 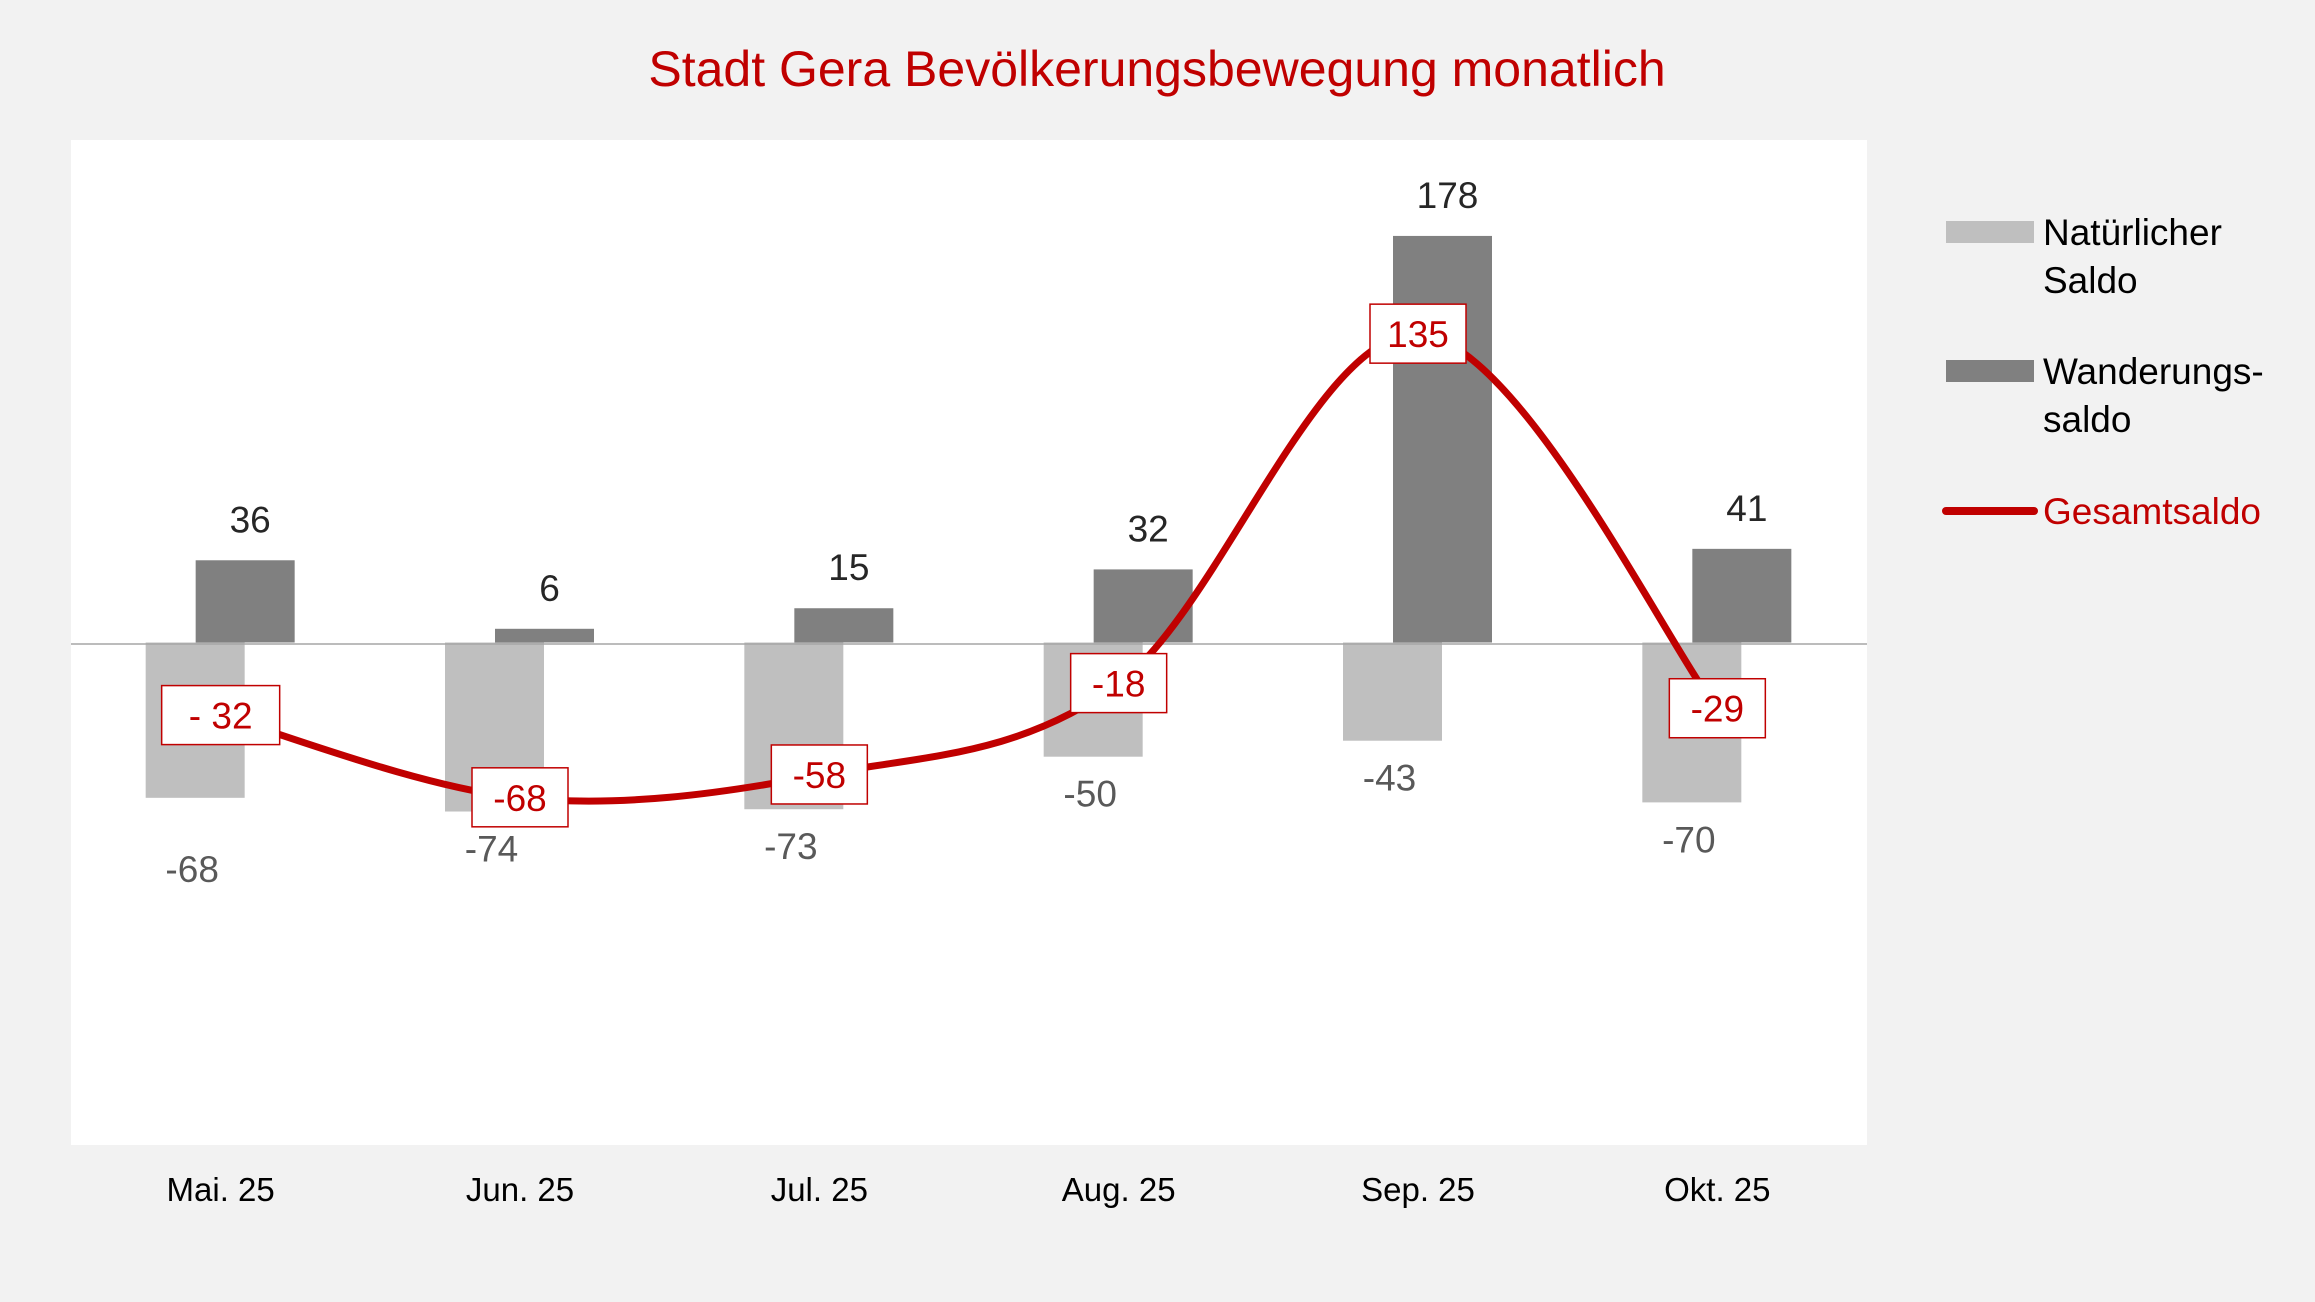 I want to click on line-point-label: -58, so click(x=819, y=775).